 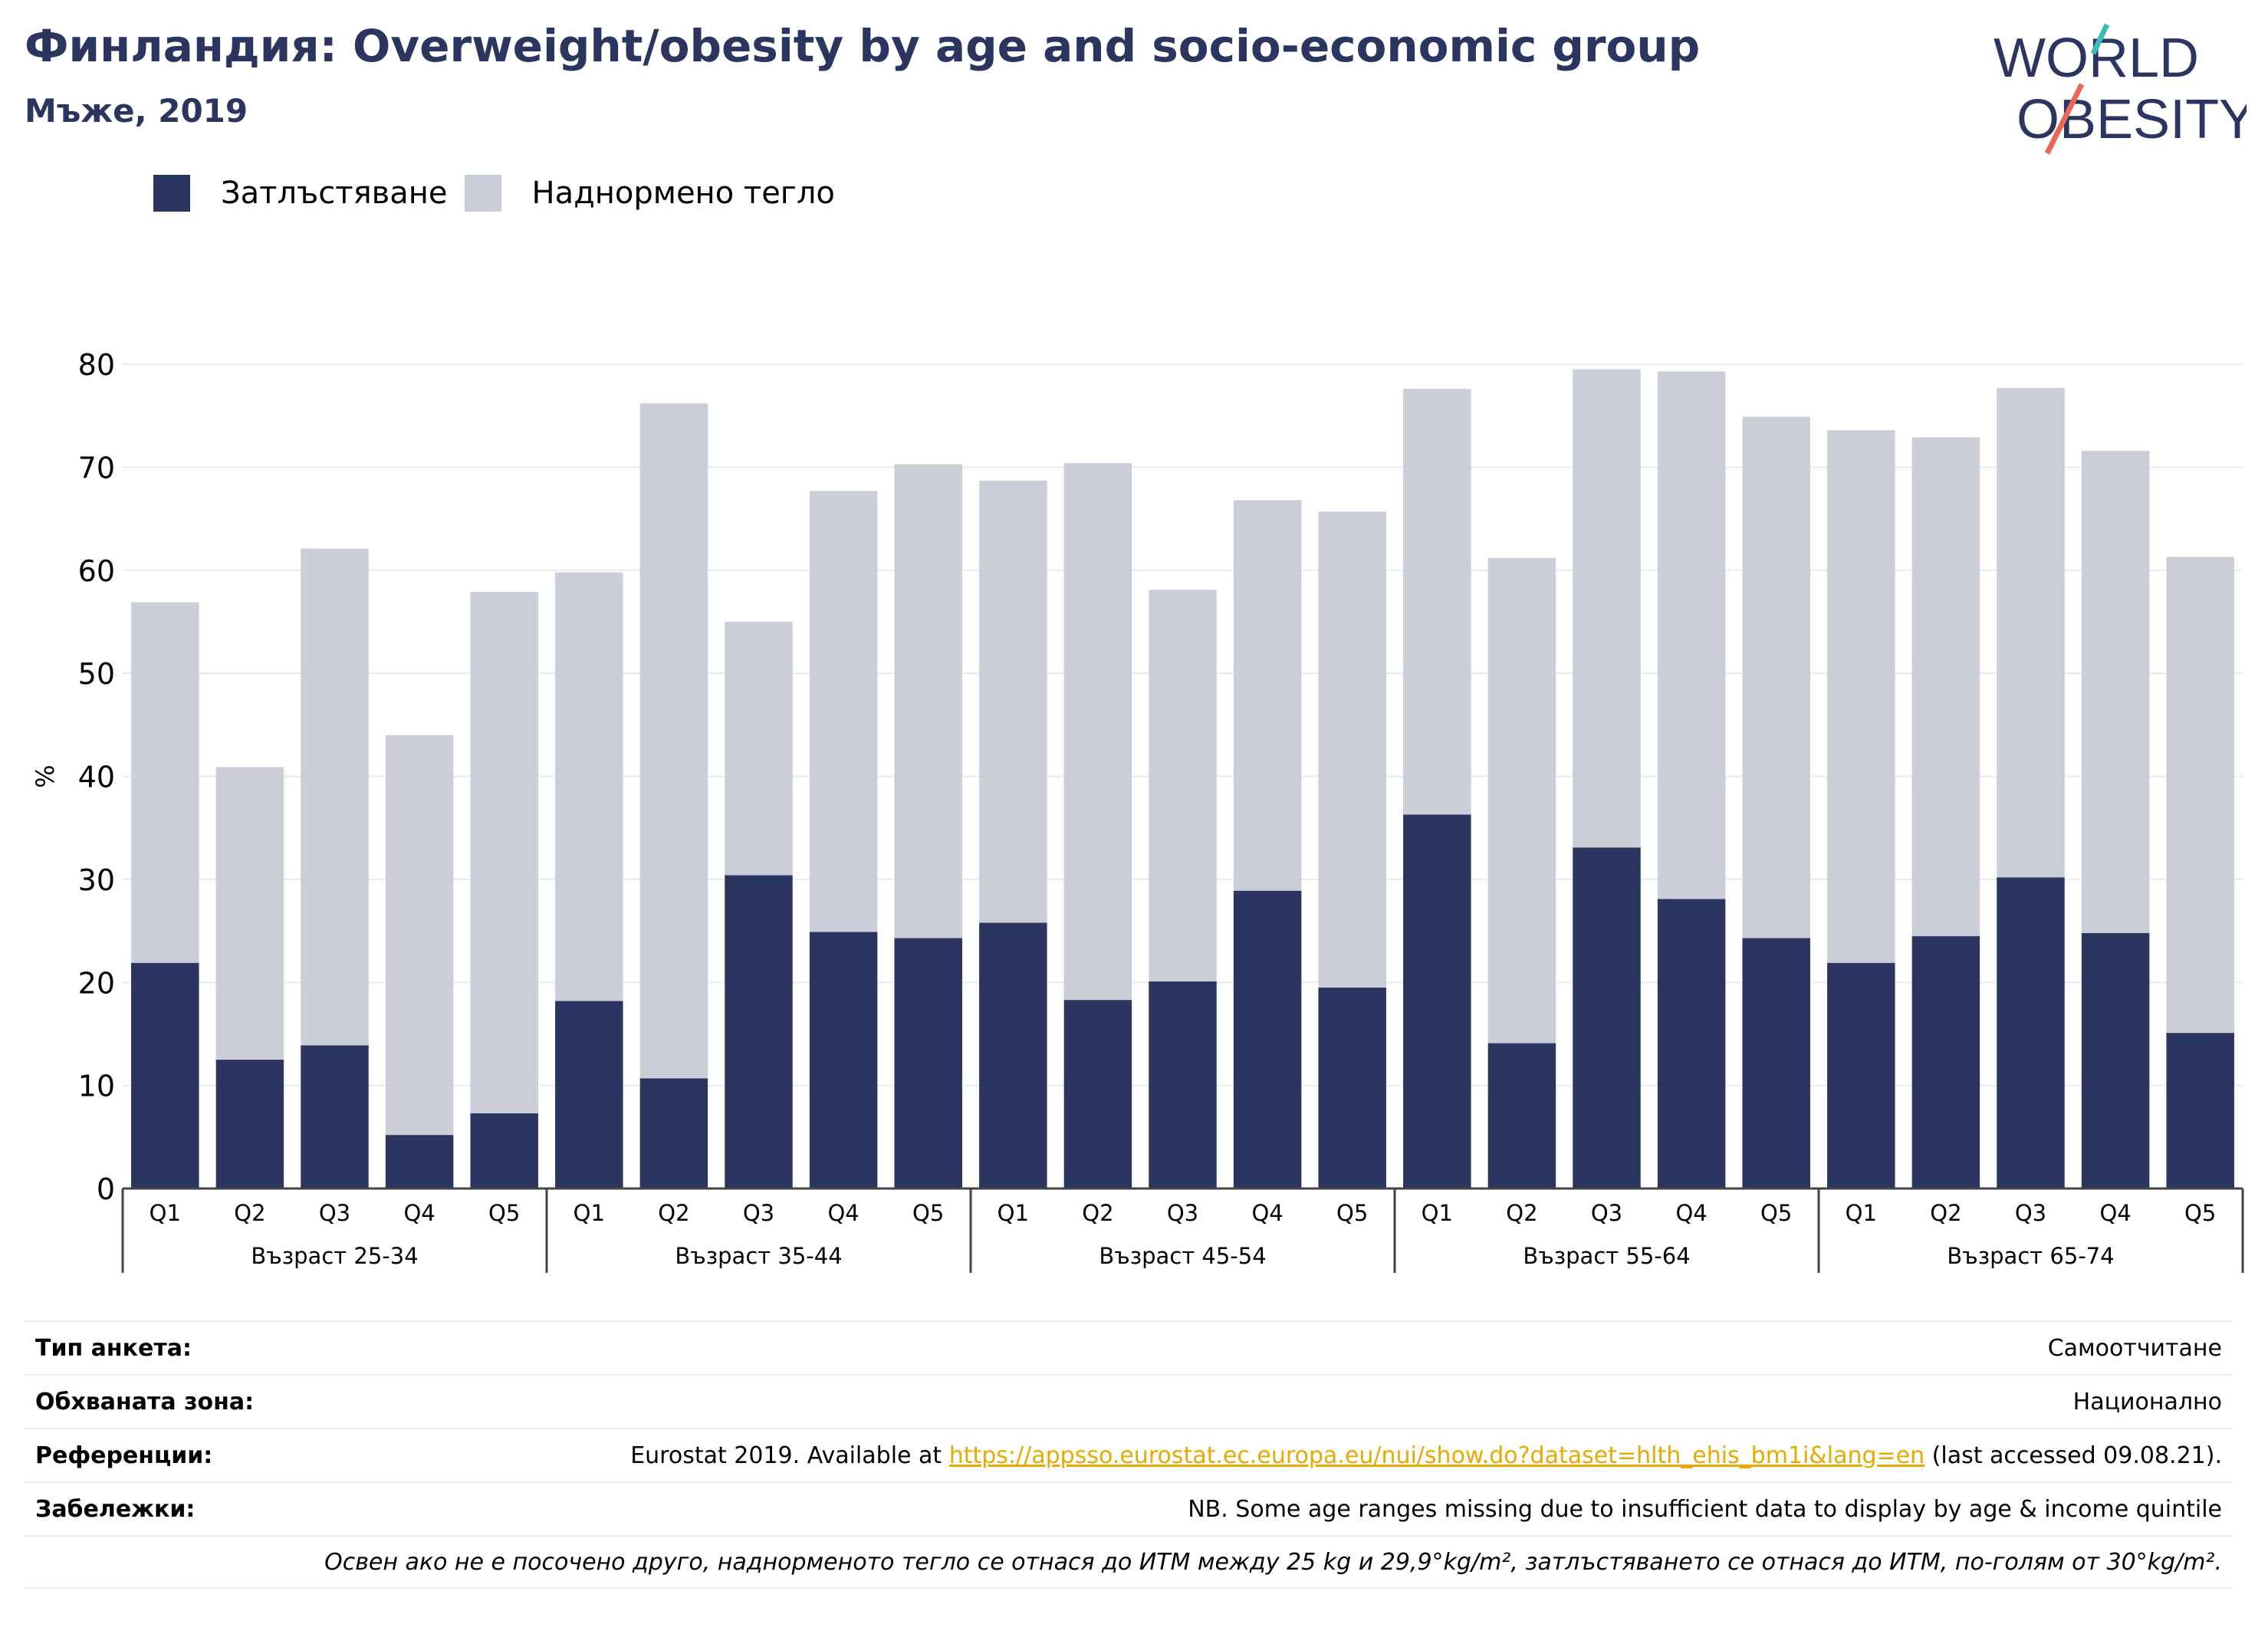 What do you see at coordinates (1129, 1401) in the screenshot?
I see `info-row-coverage: Обхваната зона: Национално` at bounding box center [1129, 1401].